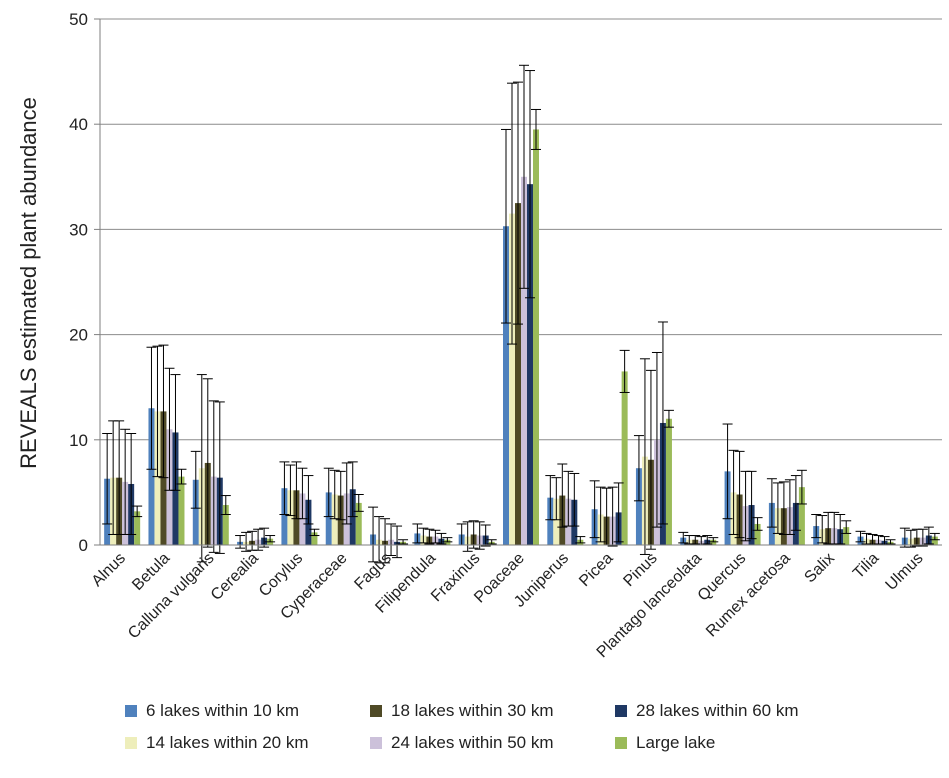  I want to click on y-tick-label: 20, so click(78, 335).